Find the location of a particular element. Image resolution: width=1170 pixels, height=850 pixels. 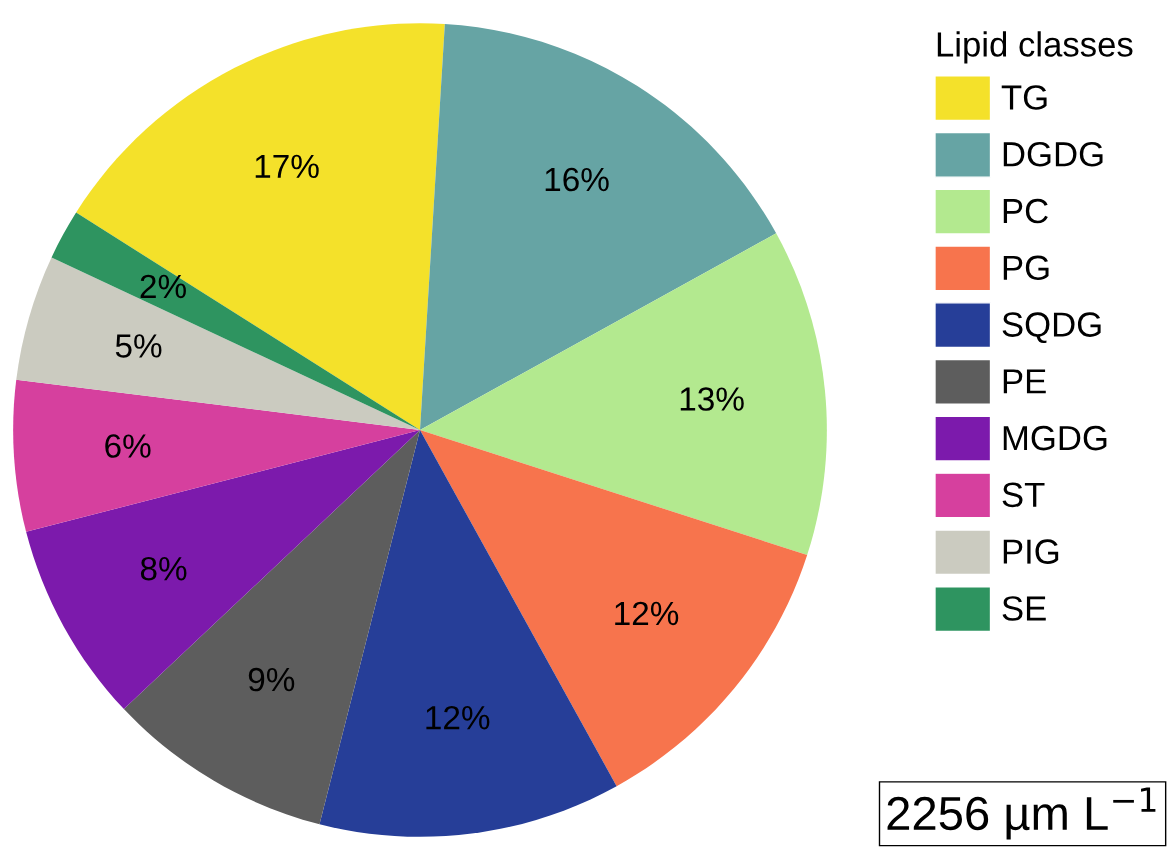

legend-label: DGDG is located at coordinates (1053, 154).